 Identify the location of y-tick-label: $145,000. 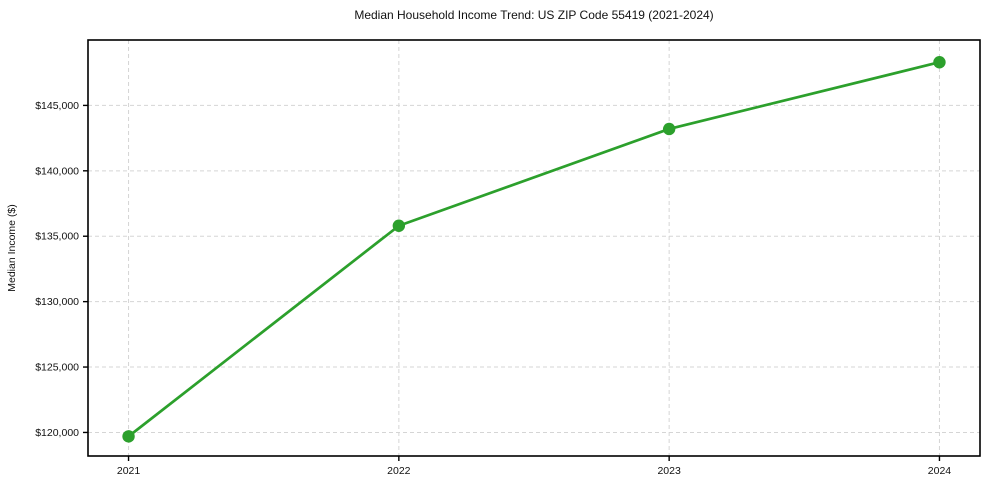
(57, 106).